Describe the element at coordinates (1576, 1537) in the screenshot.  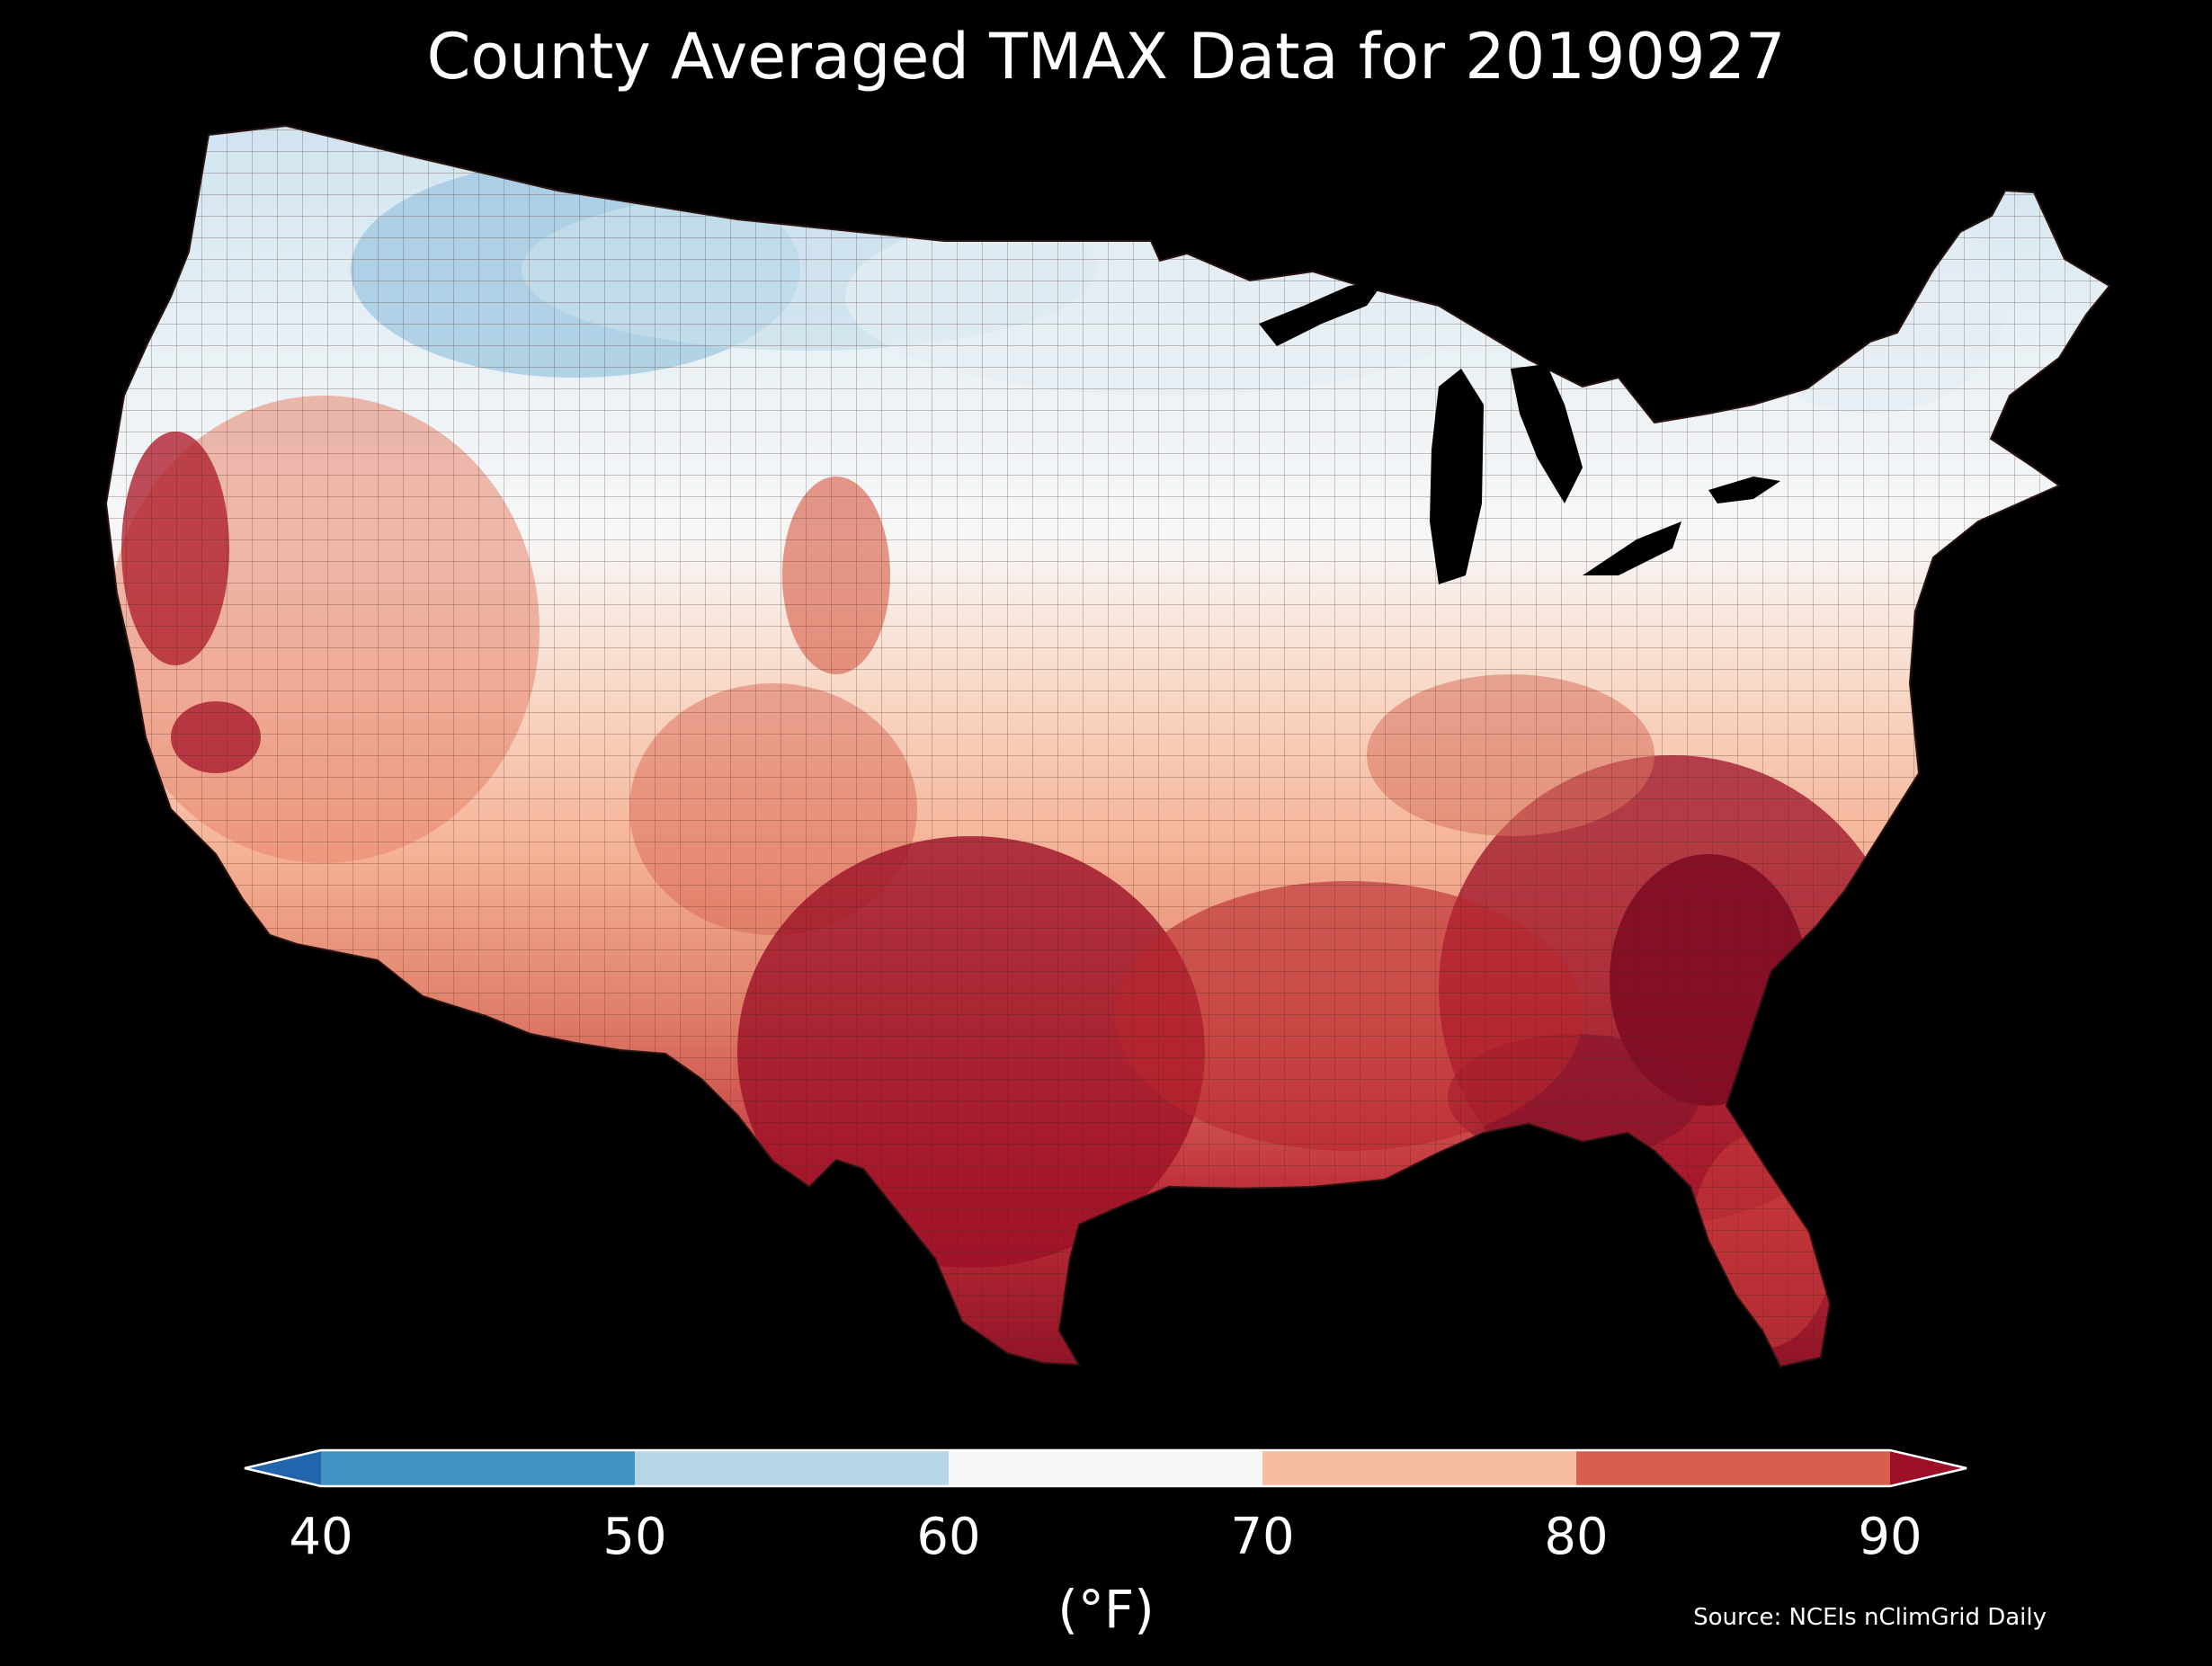
I see `colorbar-tick: 80` at that location.